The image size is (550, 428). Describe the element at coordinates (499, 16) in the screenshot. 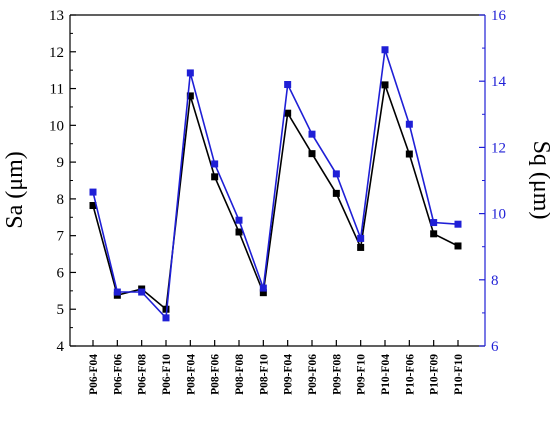

I see `y-right-tick-label: 16` at that location.